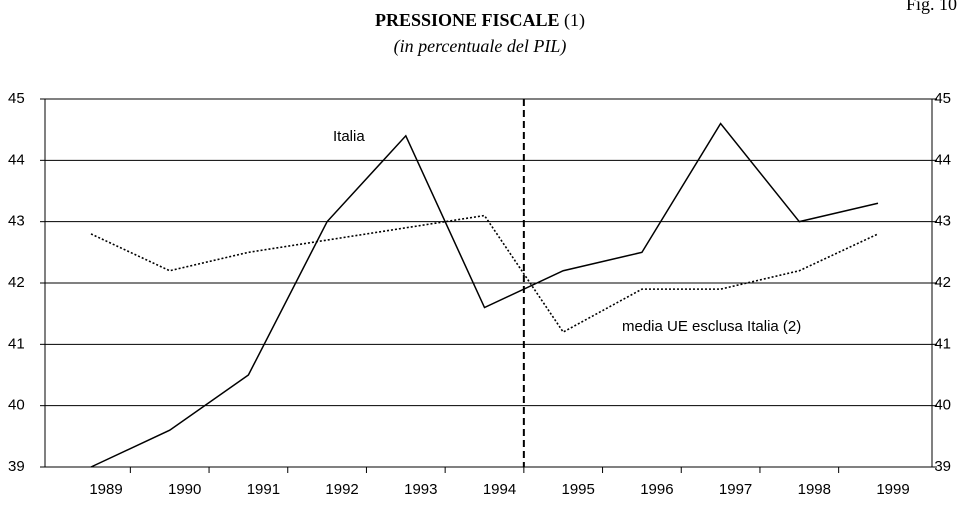 The image size is (959, 506). I want to click on y-tick-label: 43, so click(16, 221).